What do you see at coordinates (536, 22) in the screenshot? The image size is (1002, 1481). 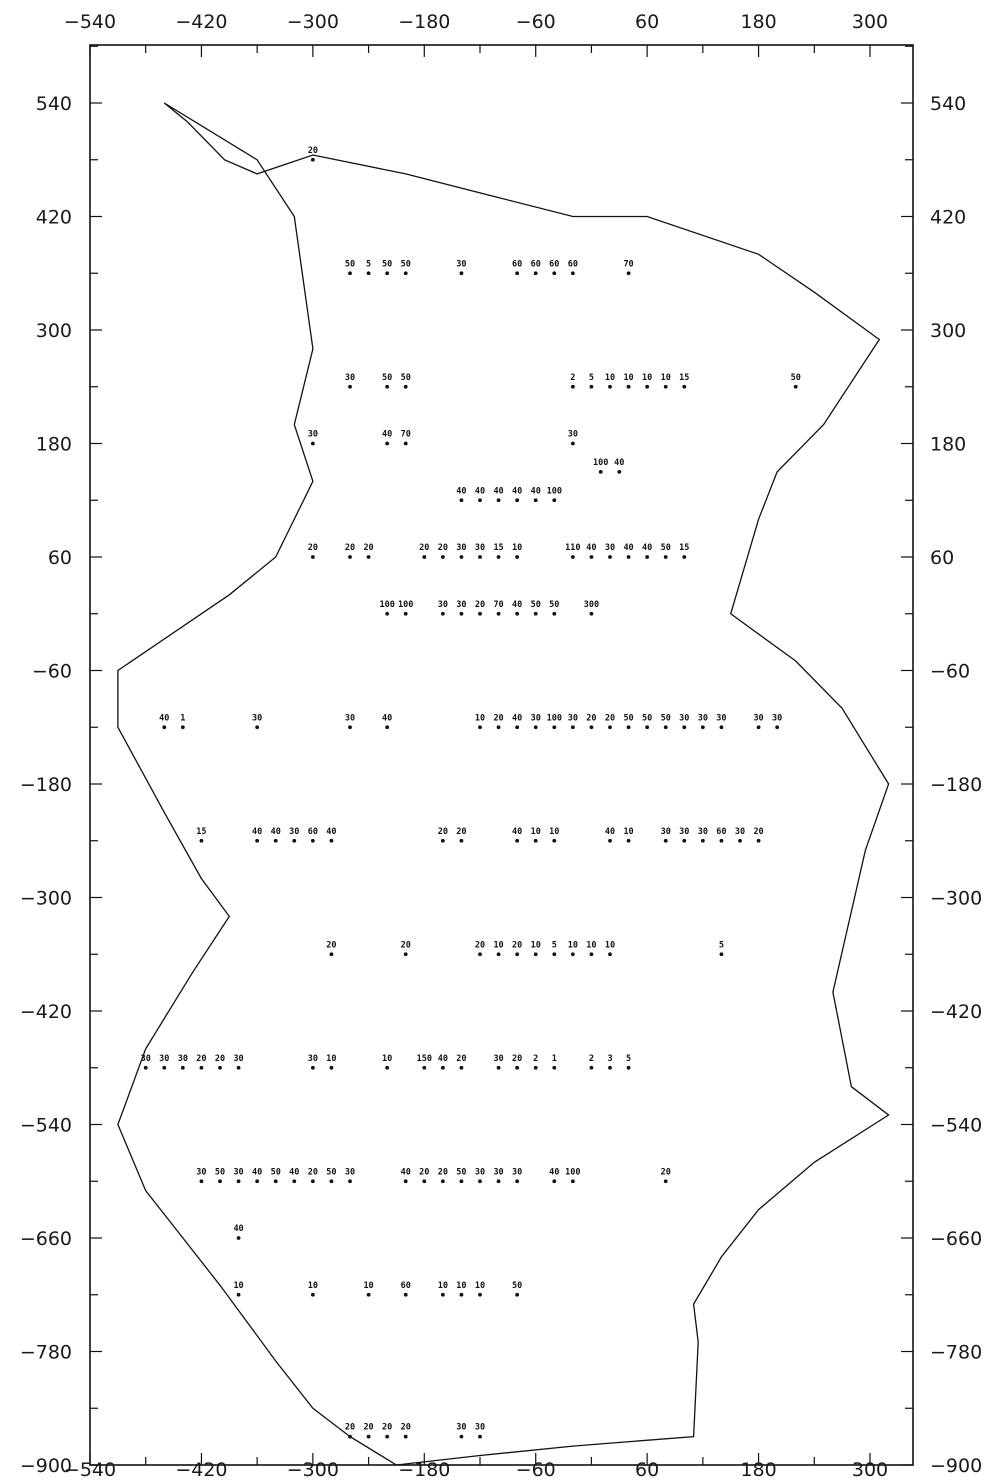 I see `x-tick-label-top: −60` at bounding box center [536, 22].